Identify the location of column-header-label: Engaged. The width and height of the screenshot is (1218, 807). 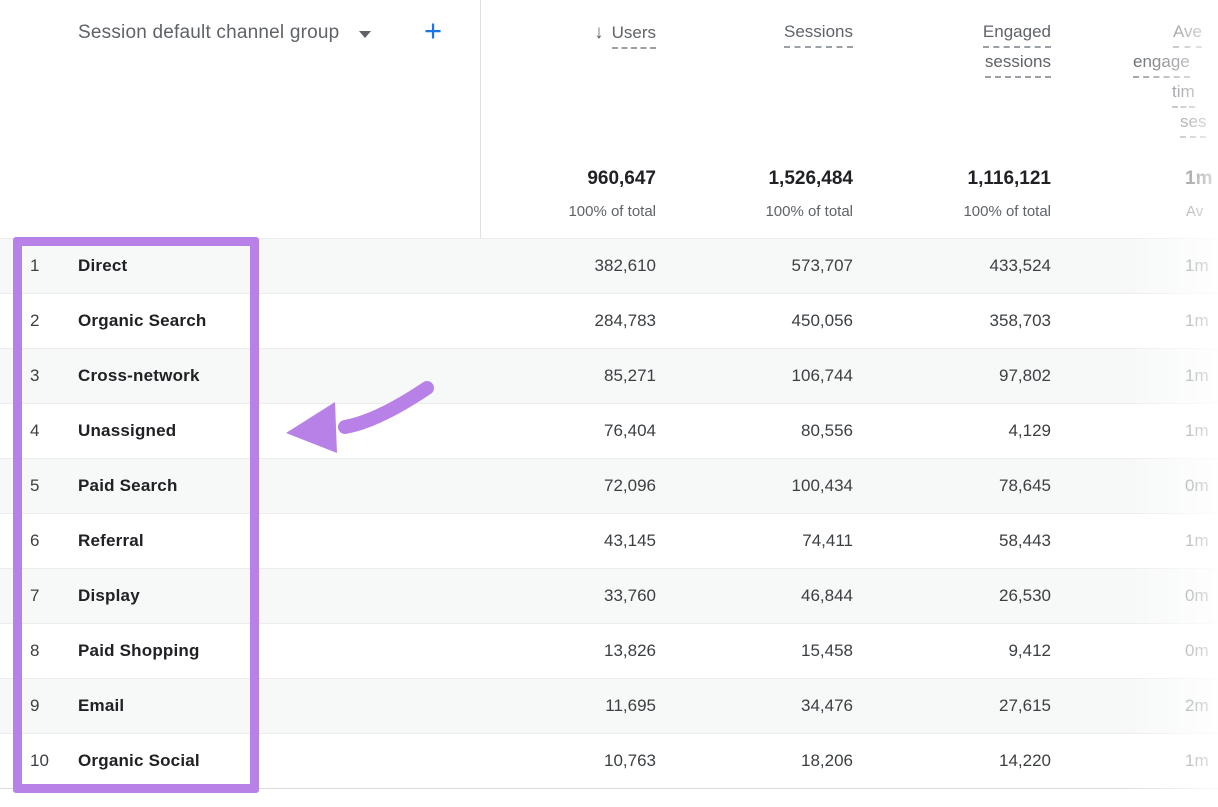
(1016, 35).